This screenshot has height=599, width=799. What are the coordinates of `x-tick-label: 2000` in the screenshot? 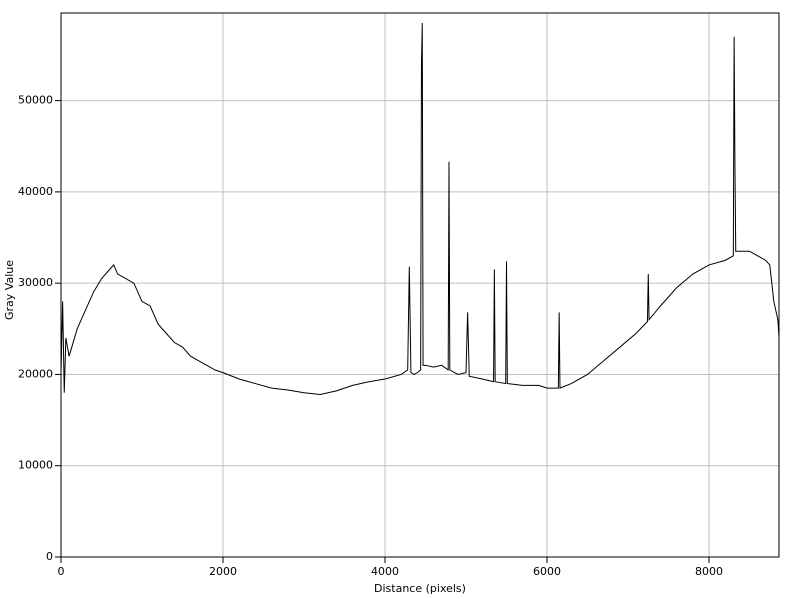 It's located at (223, 571).